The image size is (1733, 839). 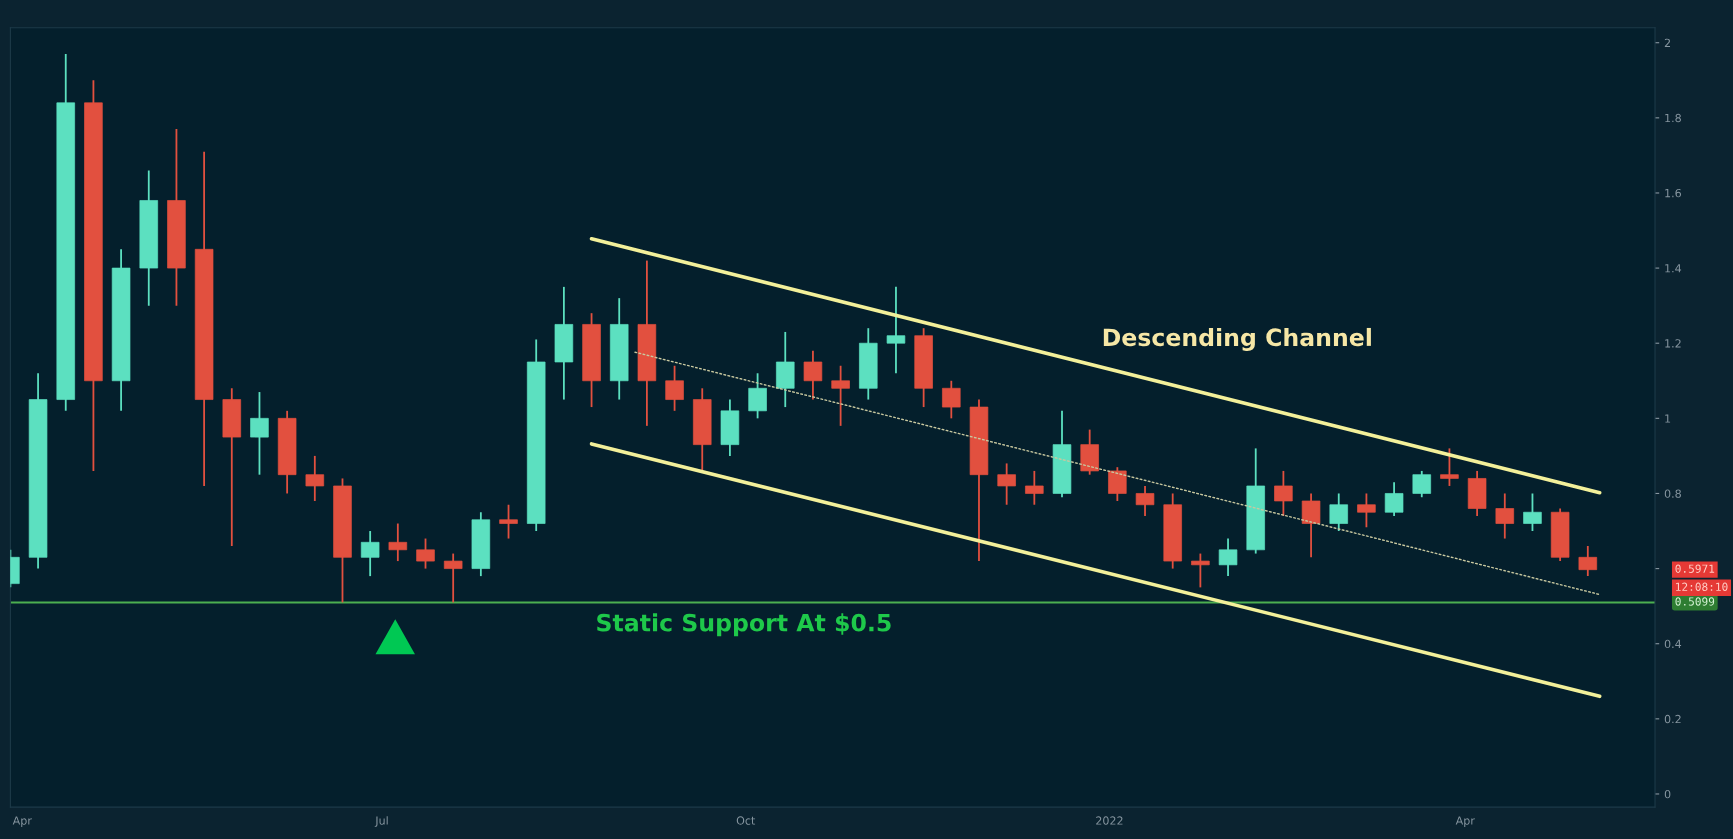 What do you see at coordinates (744, 625) in the screenshot?
I see `annotation: Static Support At $0.5` at bounding box center [744, 625].